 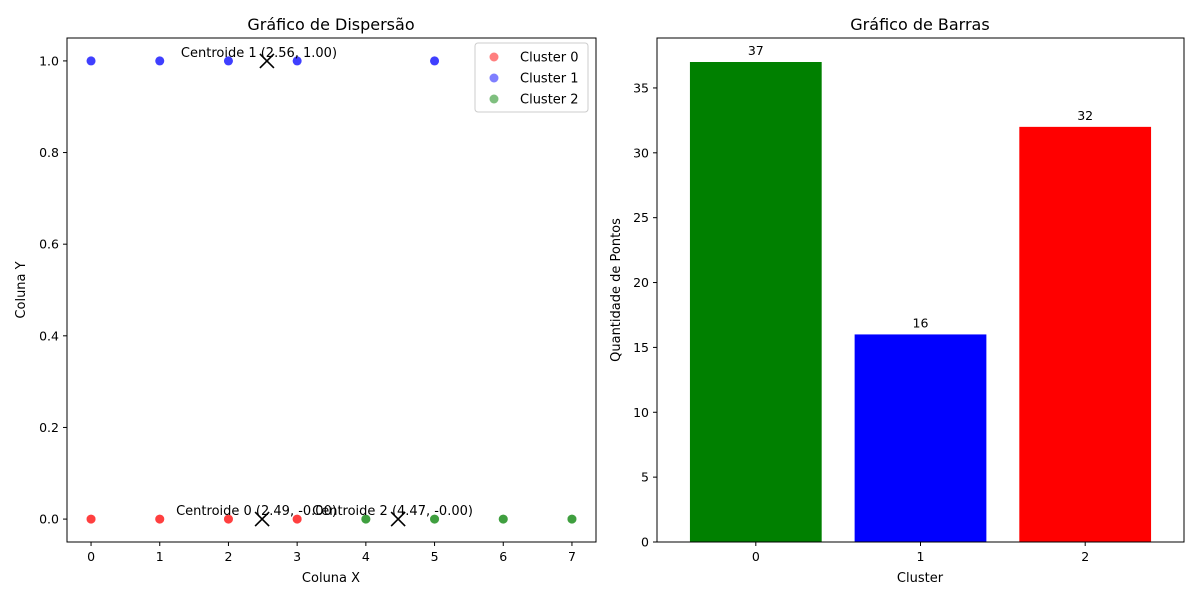 What do you see at coordinates (331, 578) in the screenshot?
I see `scatter-xlabel: Coluna X` at bounding box center [331, 578].